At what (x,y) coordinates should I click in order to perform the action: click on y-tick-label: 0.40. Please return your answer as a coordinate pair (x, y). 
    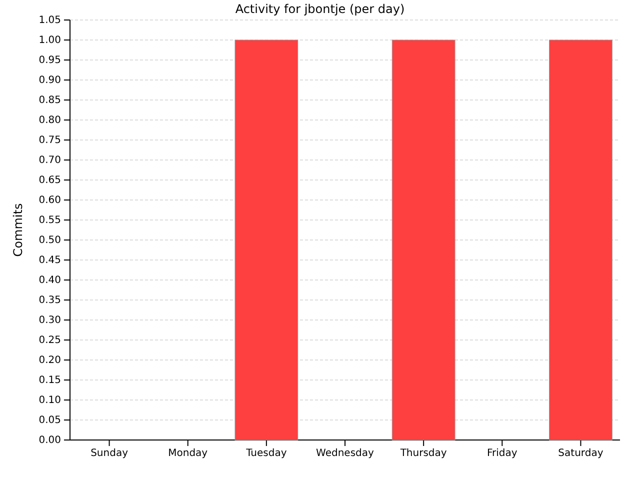
    Looking at the image, I should click on (49, 280).